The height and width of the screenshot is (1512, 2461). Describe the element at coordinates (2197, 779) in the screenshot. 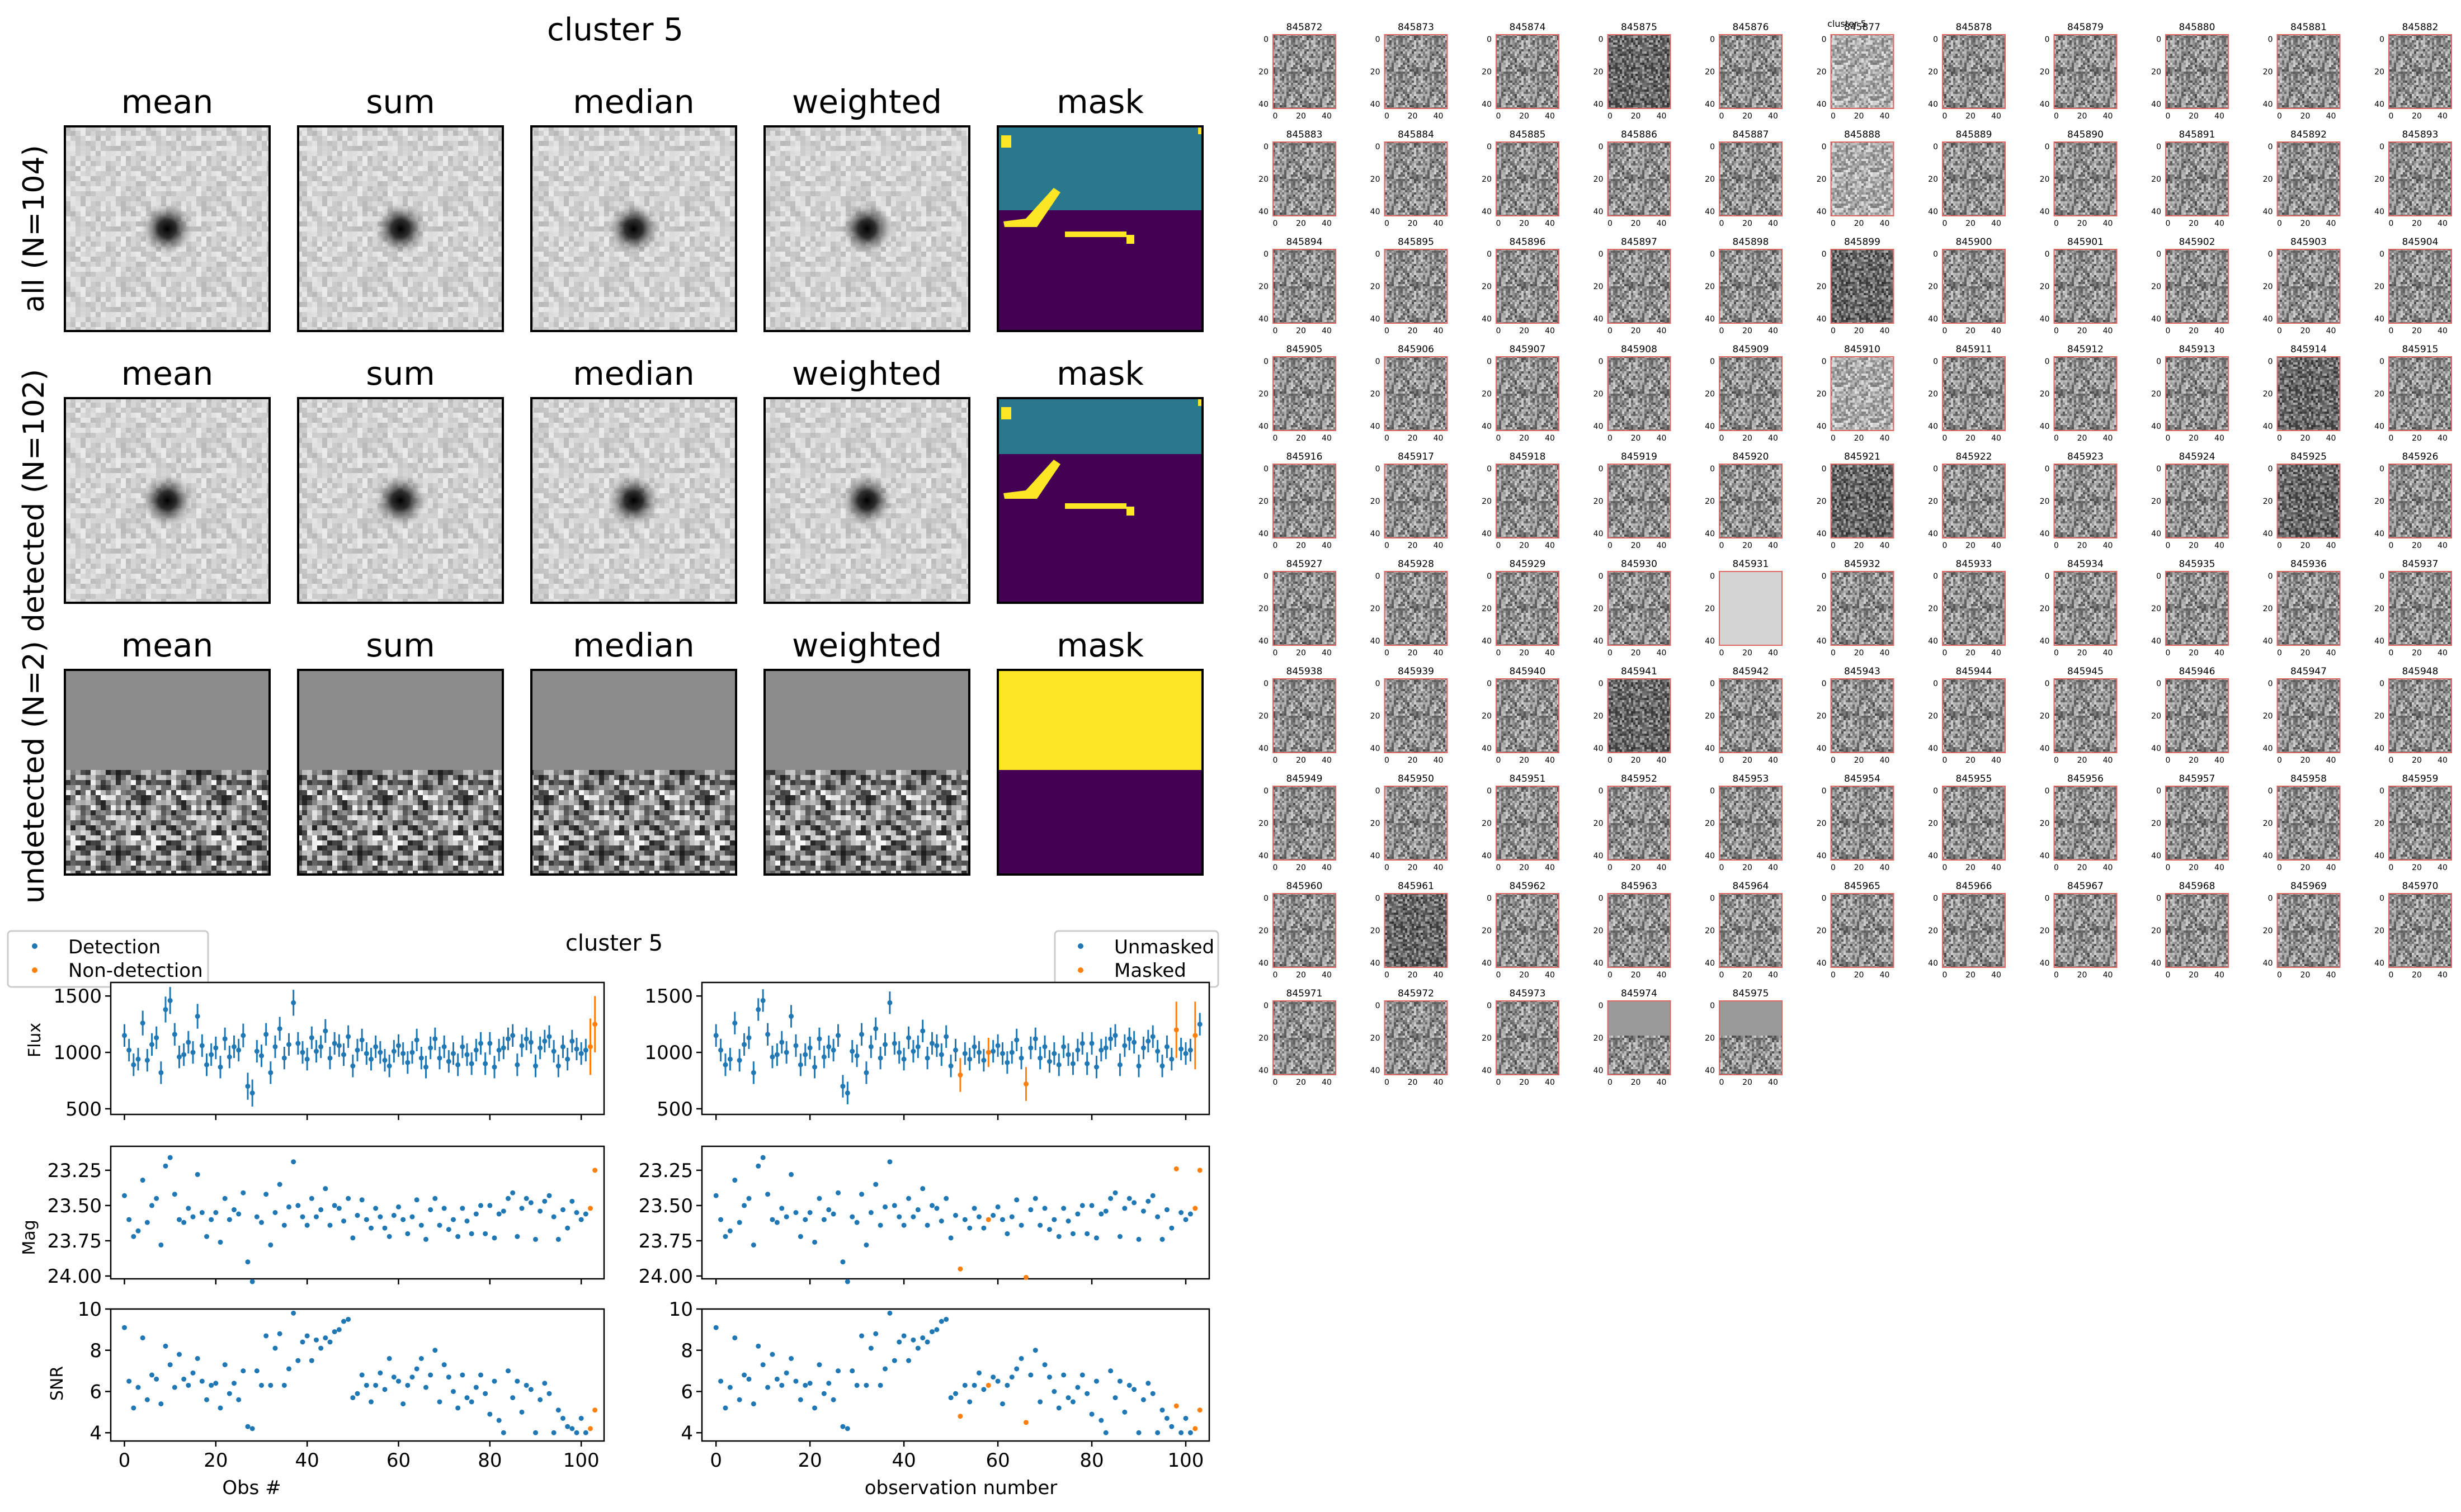

I see `cutout-id: 845957` at that location.